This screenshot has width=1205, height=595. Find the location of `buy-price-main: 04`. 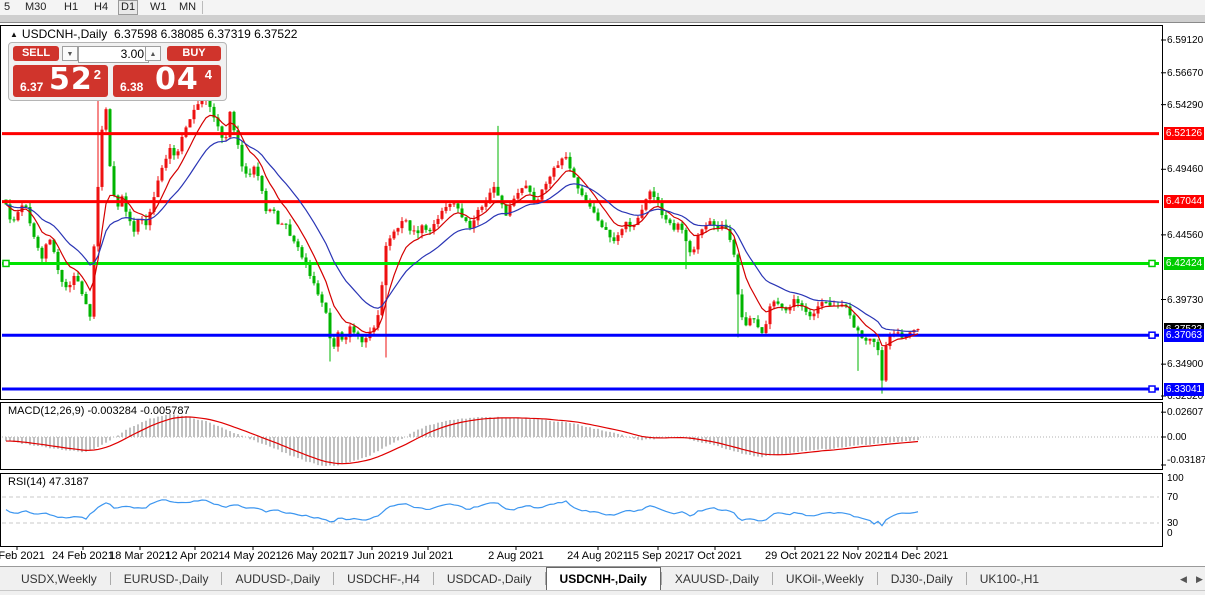

buy-price-main: 04 is located at coordinates (177, 79).